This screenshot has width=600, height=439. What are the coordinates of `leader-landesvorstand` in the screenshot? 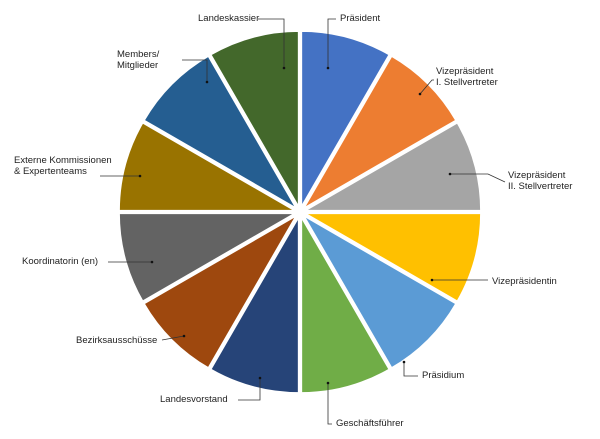 It's located at (249, 389).